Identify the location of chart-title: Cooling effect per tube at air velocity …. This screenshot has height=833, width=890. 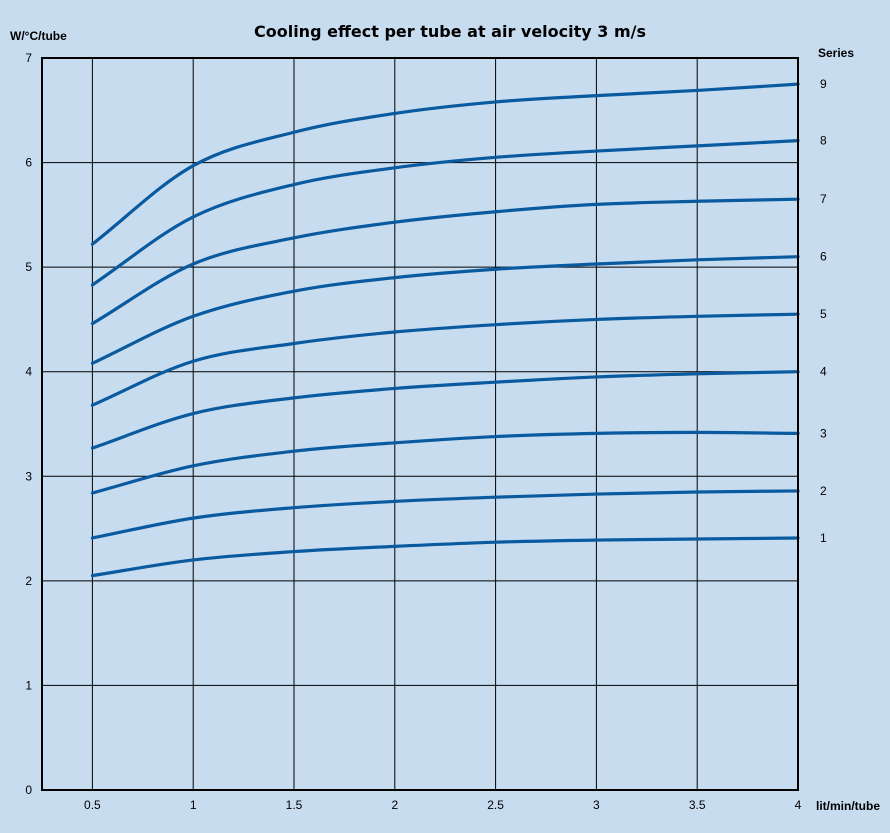
(450, 31).